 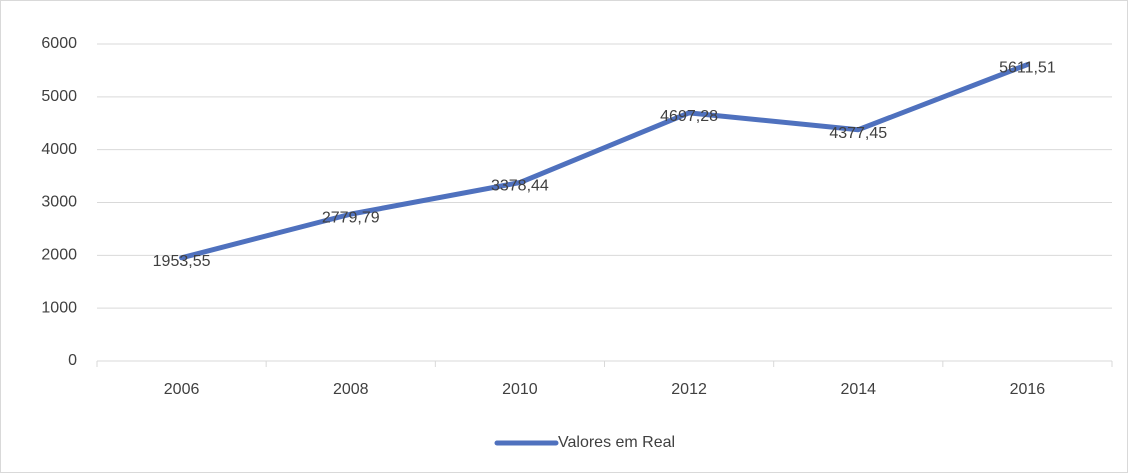 What do you see at coordinates (520, 186) in the screenshot?
I see `data-label: 3378,44` at bounding box center [520, 186].